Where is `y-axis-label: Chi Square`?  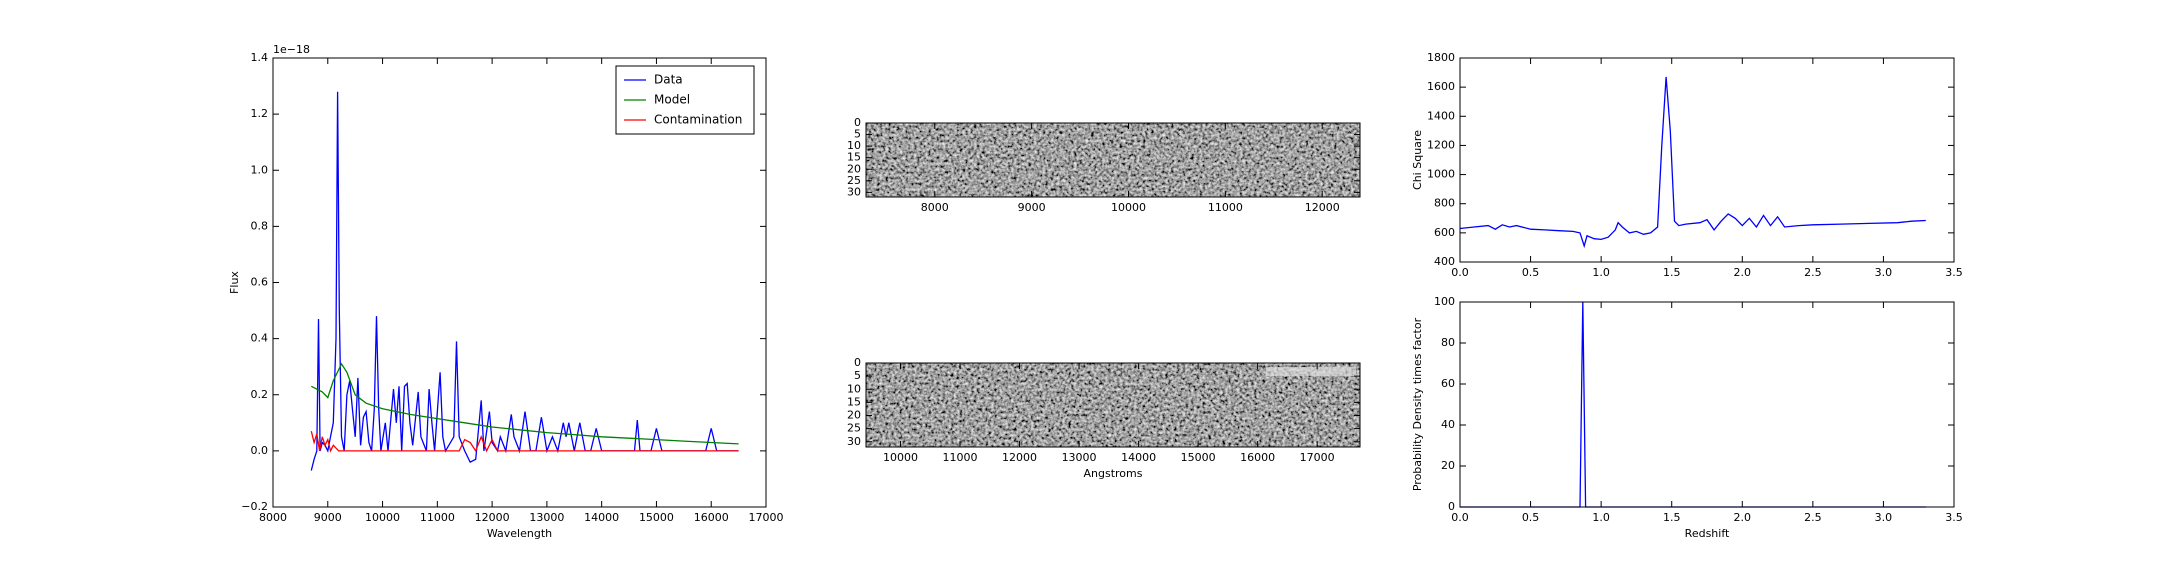 y-axis-label: Chi Square is located at coordinates (1417, 160).